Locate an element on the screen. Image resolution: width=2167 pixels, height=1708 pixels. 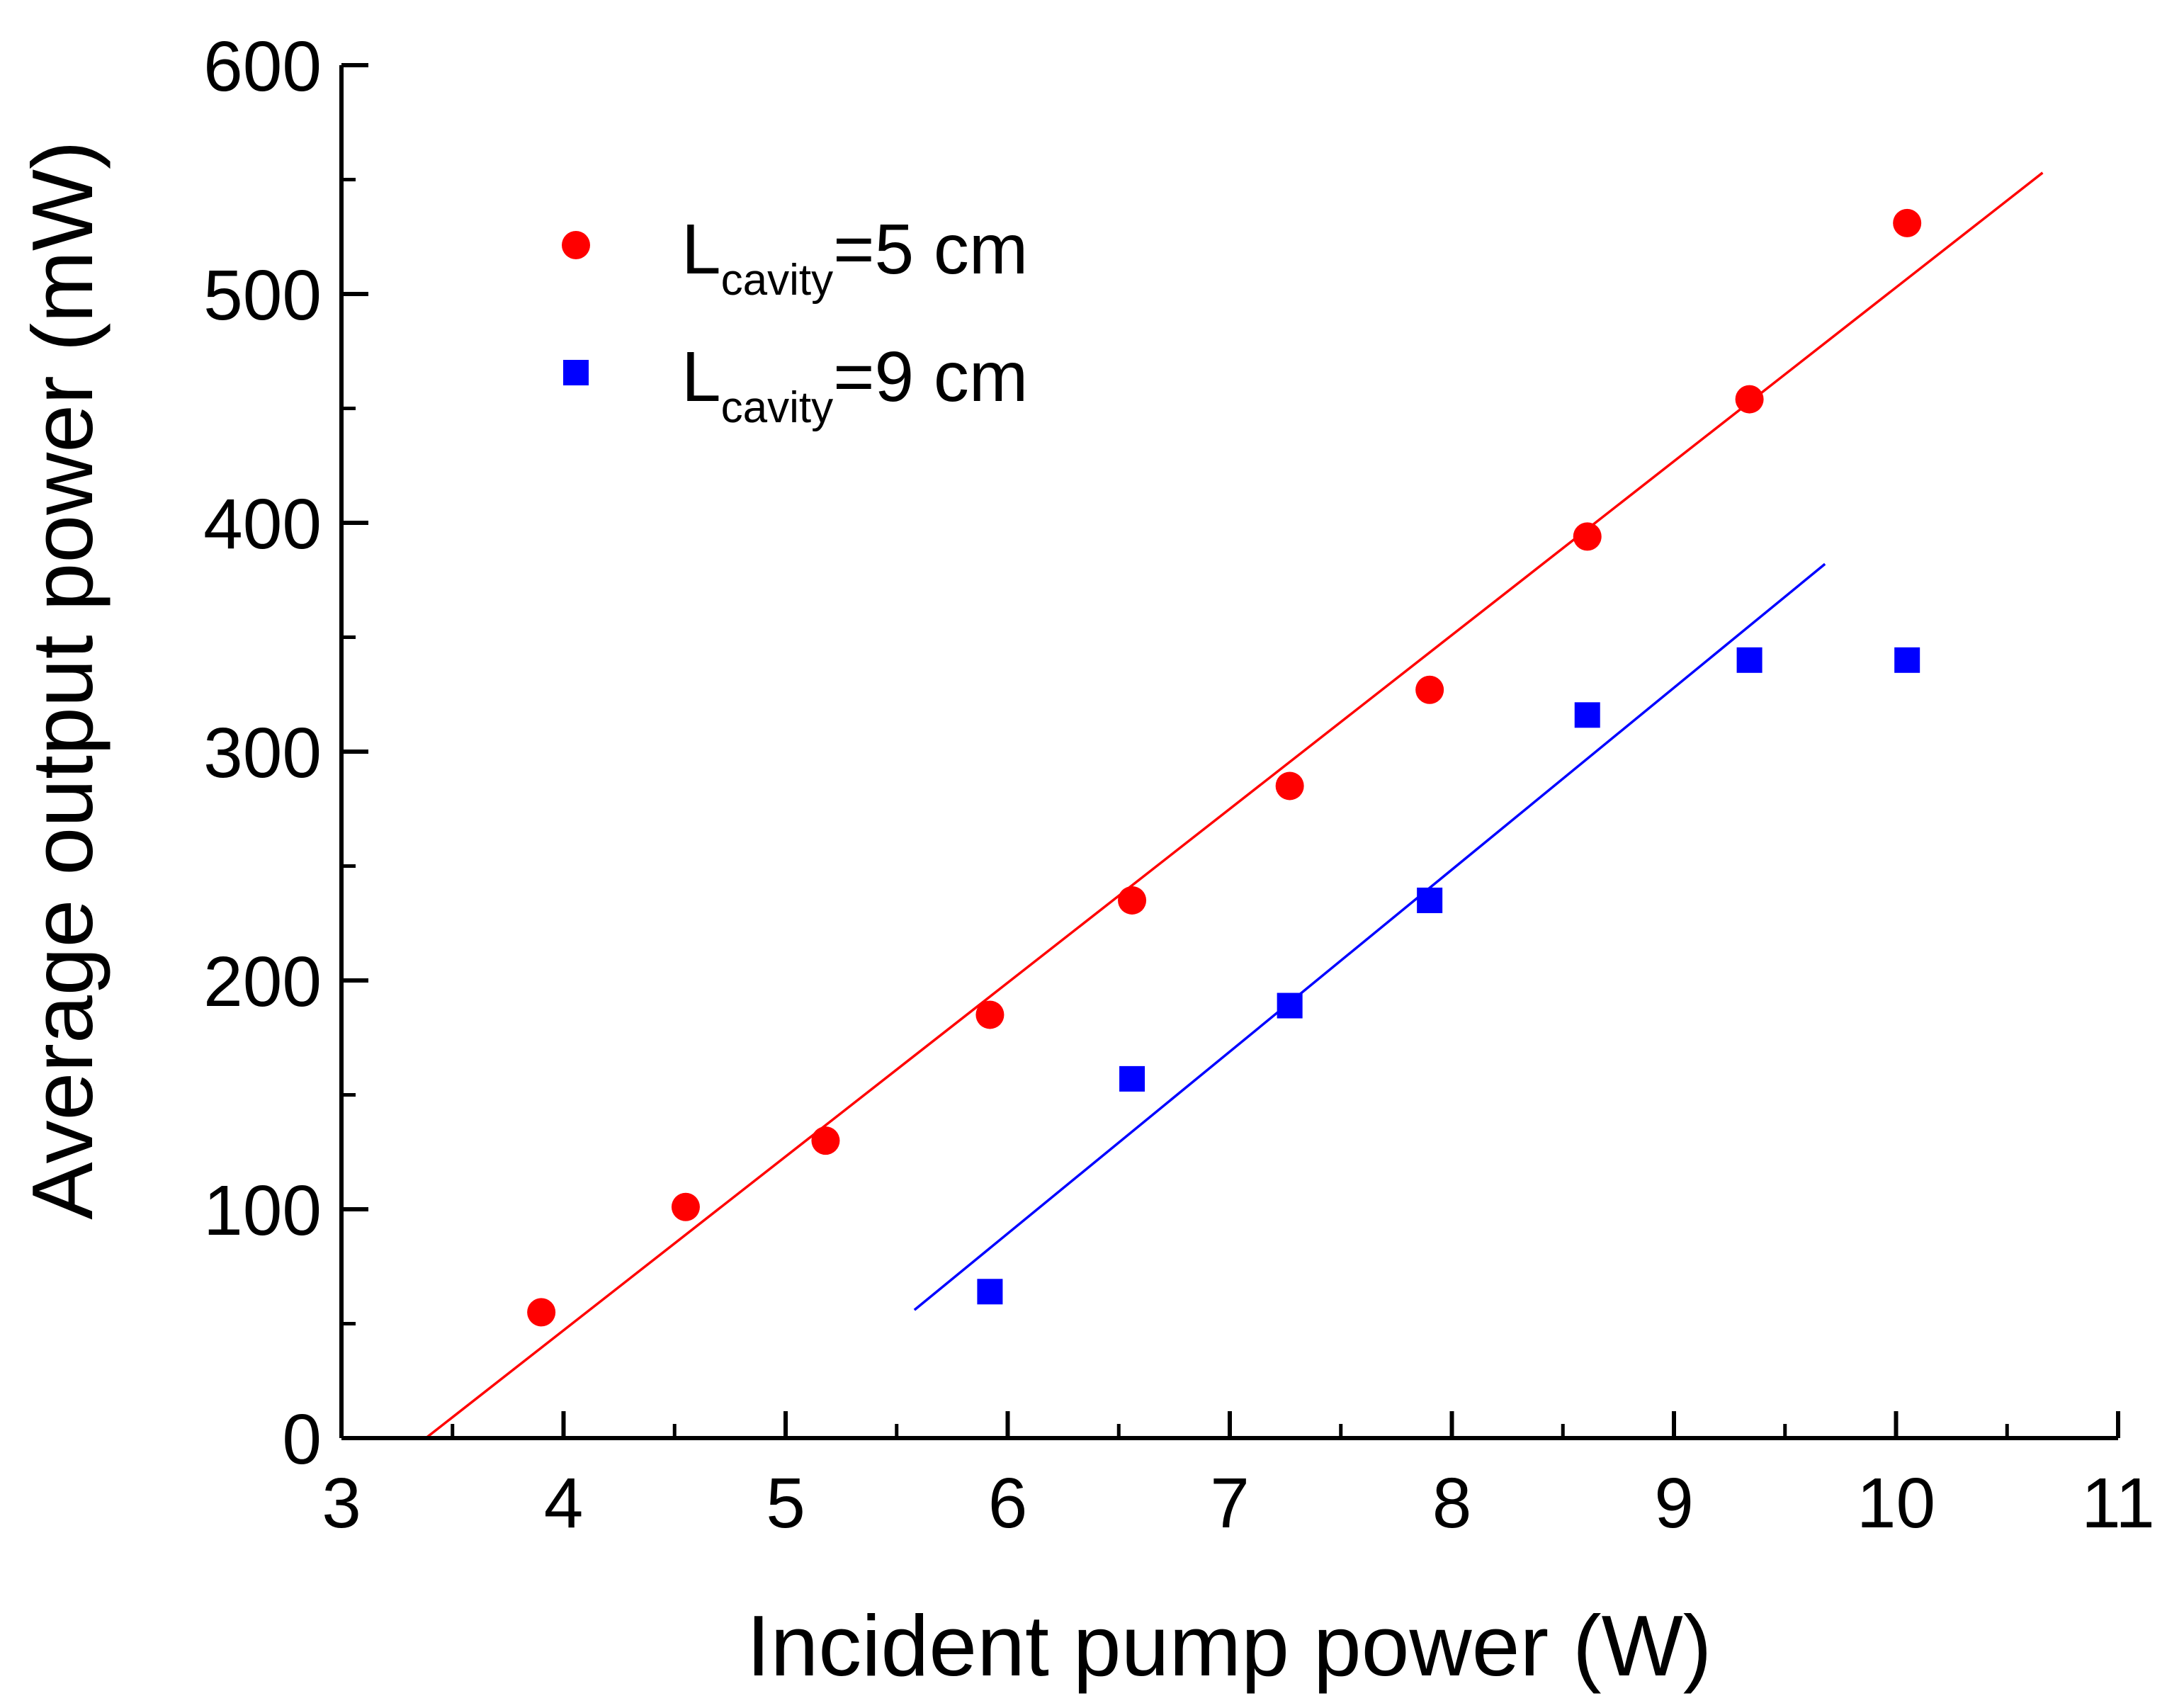
x-tick-label: 7 is located at coordinates (1230, 1503).